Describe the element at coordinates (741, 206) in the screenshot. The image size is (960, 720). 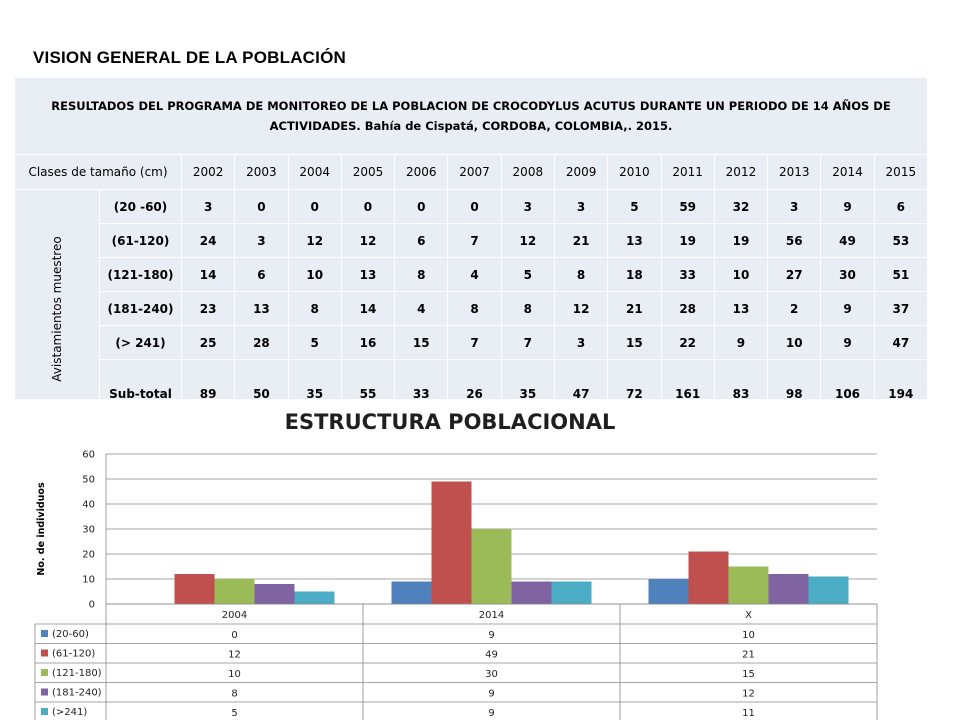
I see `table-cell: 32` at that location.